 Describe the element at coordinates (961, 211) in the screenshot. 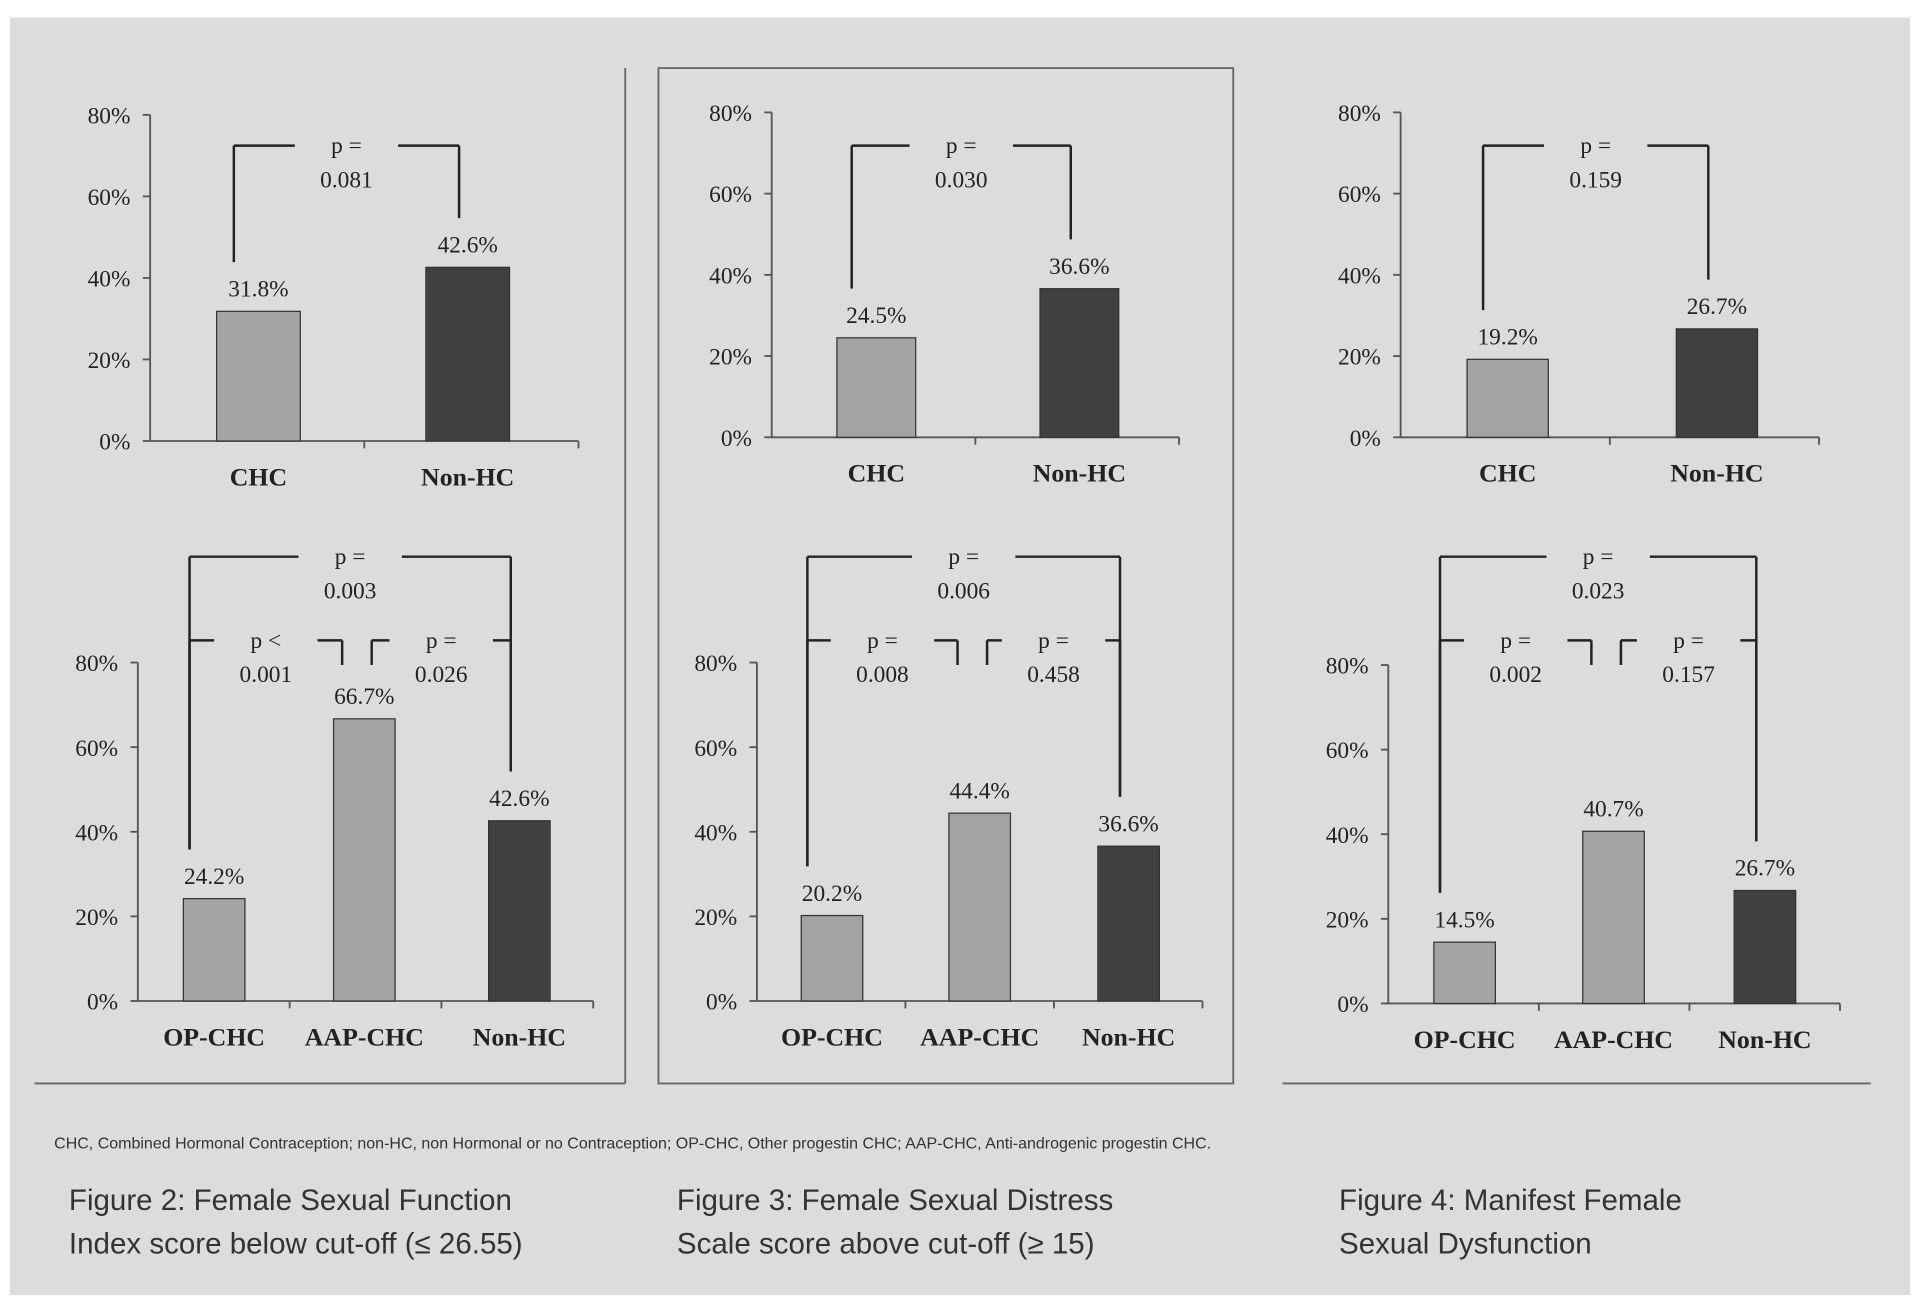

I see `significance-bracket: p = 0.030` at that location.